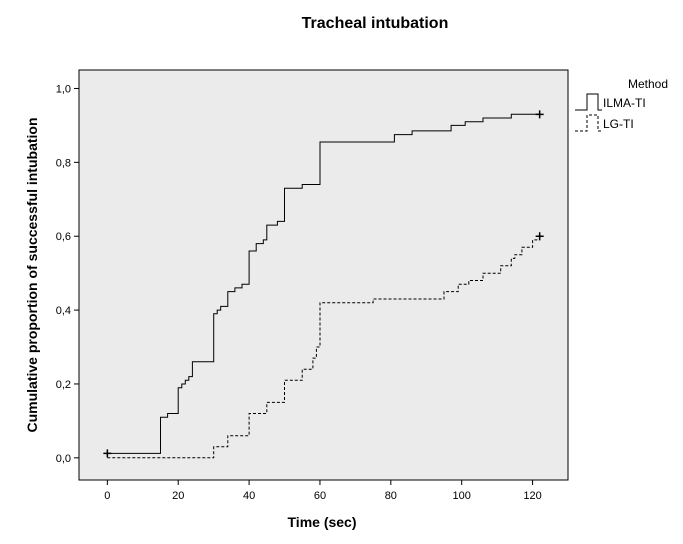 Image resolution: width=683 pixels, height=544 pixels. I want to click on legend-label-ilma-ti: ILMA-TI, so click(624, 103).